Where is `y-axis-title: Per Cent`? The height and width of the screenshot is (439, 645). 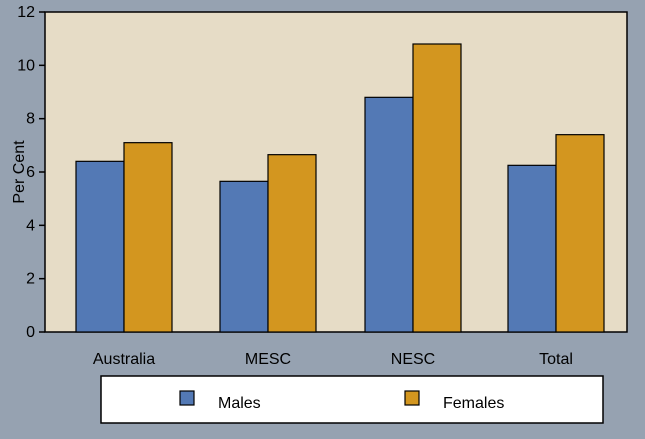 y-axis-title: Per Cent is located at coordinates (19, 172).